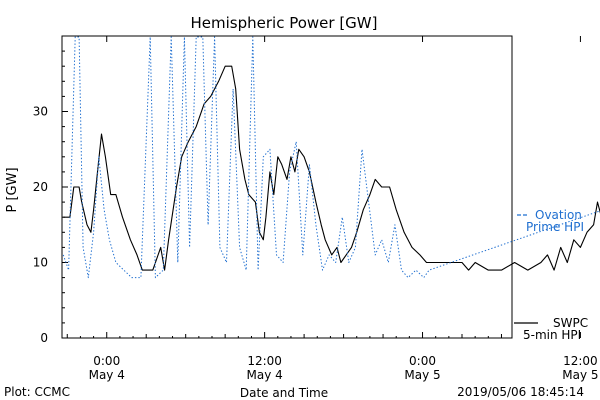  What do you see at coordinates (555, 227) in the screenshot?
I see `legend-label-ovation-line2: Prime HPI` at bounding box center [555, 227].